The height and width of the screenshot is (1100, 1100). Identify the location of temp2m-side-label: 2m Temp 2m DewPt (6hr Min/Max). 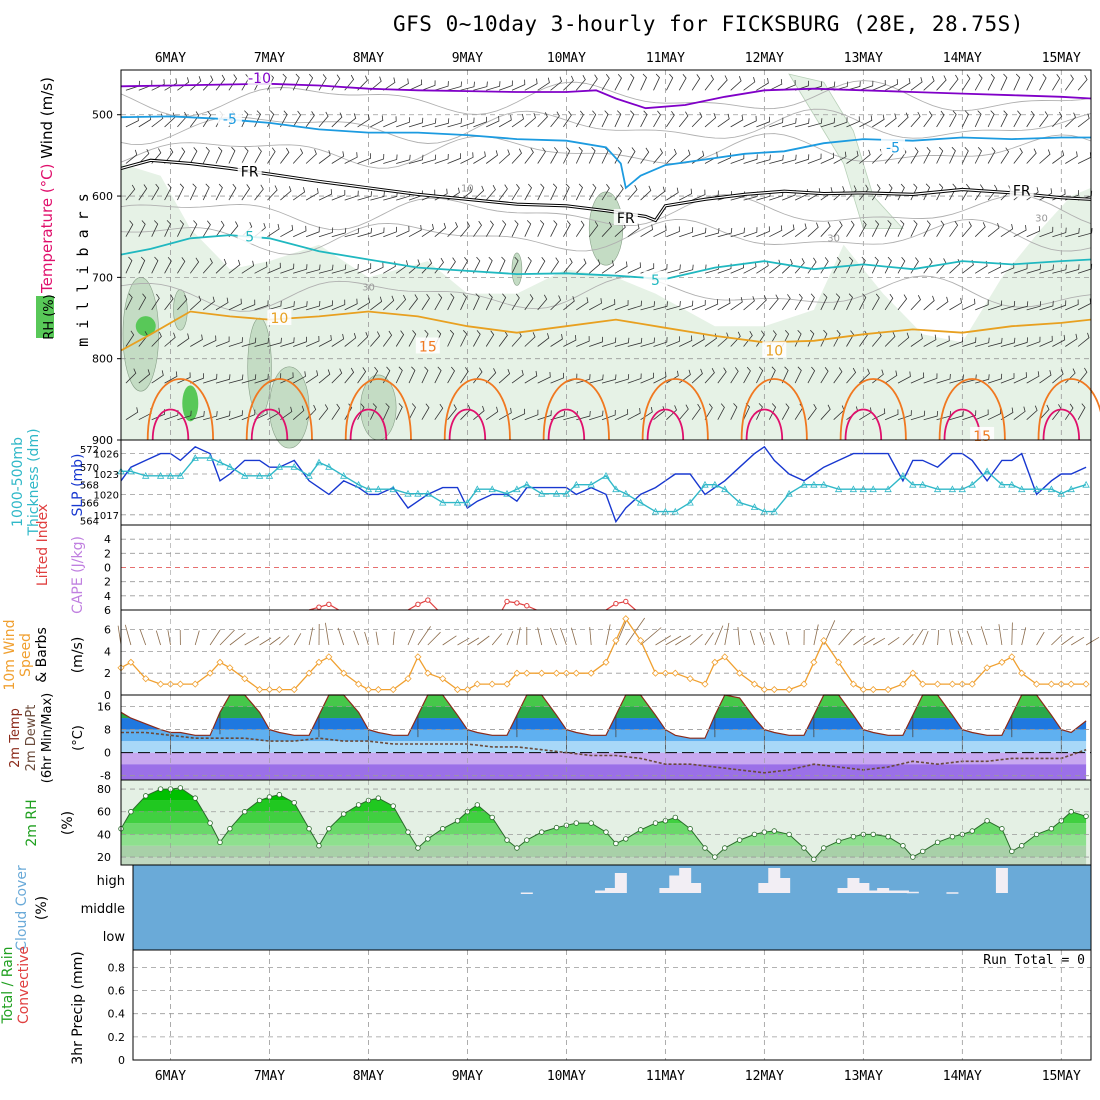
(31, 738).